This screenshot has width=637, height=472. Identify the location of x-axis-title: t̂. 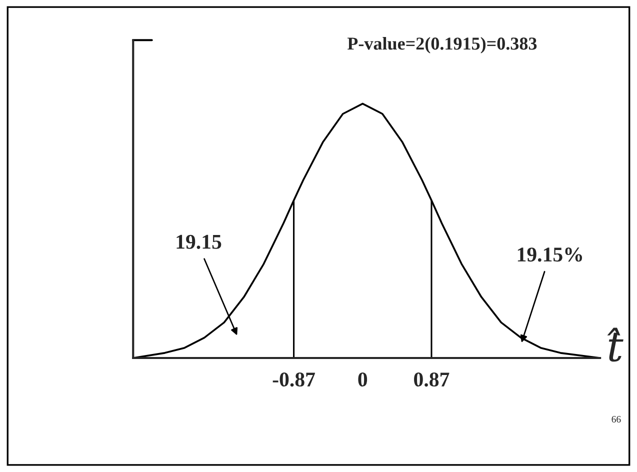
(615, 345).